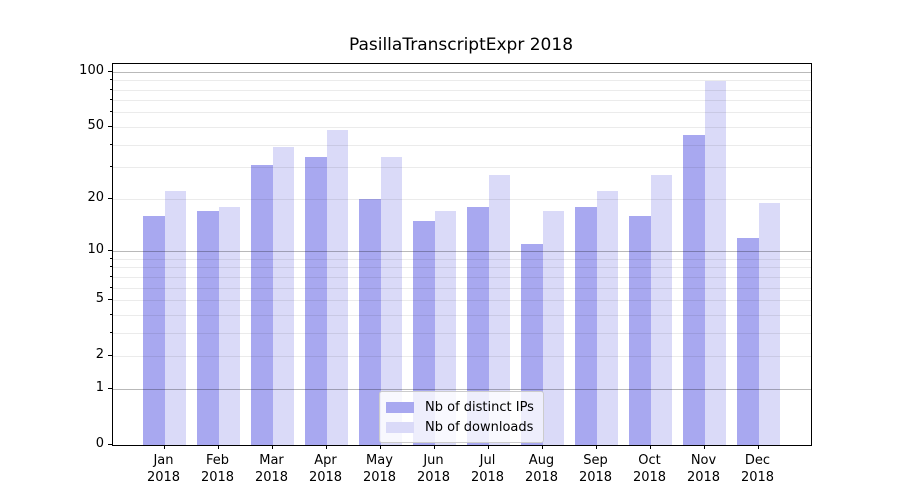 The image size is (900, 500). I want to click on legend-label-downloads: Nb of downloads, so click(479, 427).